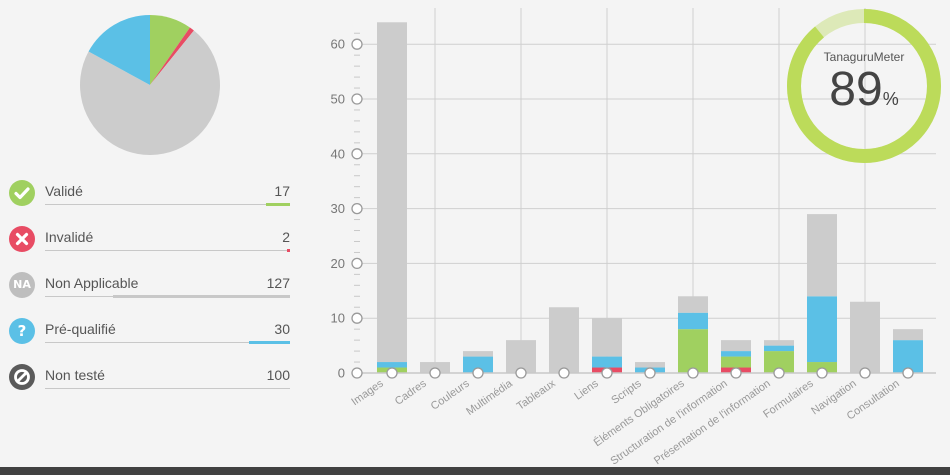  What do you see at coordinates (22, 193) in the screenshot?
I see `check-icon` at bounding box center [22, 193].